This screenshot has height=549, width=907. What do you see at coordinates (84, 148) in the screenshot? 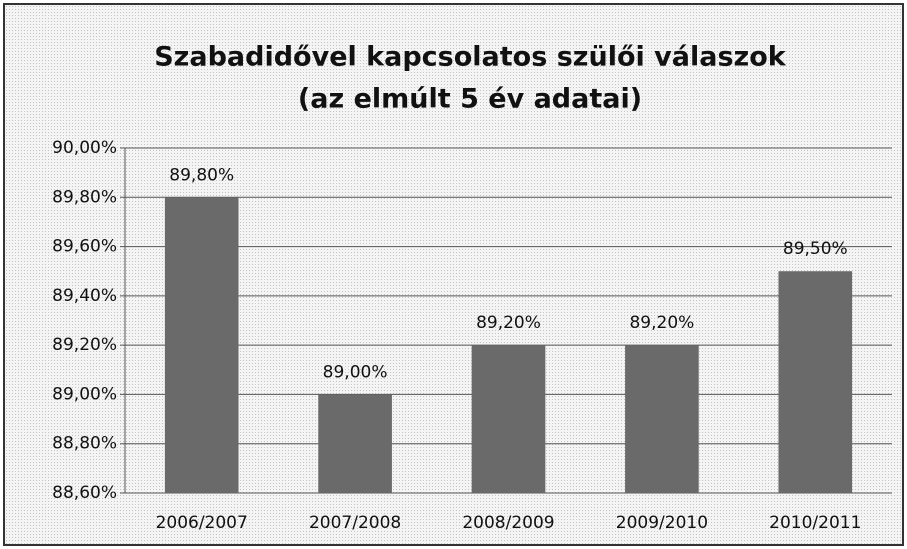
I see `y-tick-label: 90,00%` at bounding box center [84, 148].